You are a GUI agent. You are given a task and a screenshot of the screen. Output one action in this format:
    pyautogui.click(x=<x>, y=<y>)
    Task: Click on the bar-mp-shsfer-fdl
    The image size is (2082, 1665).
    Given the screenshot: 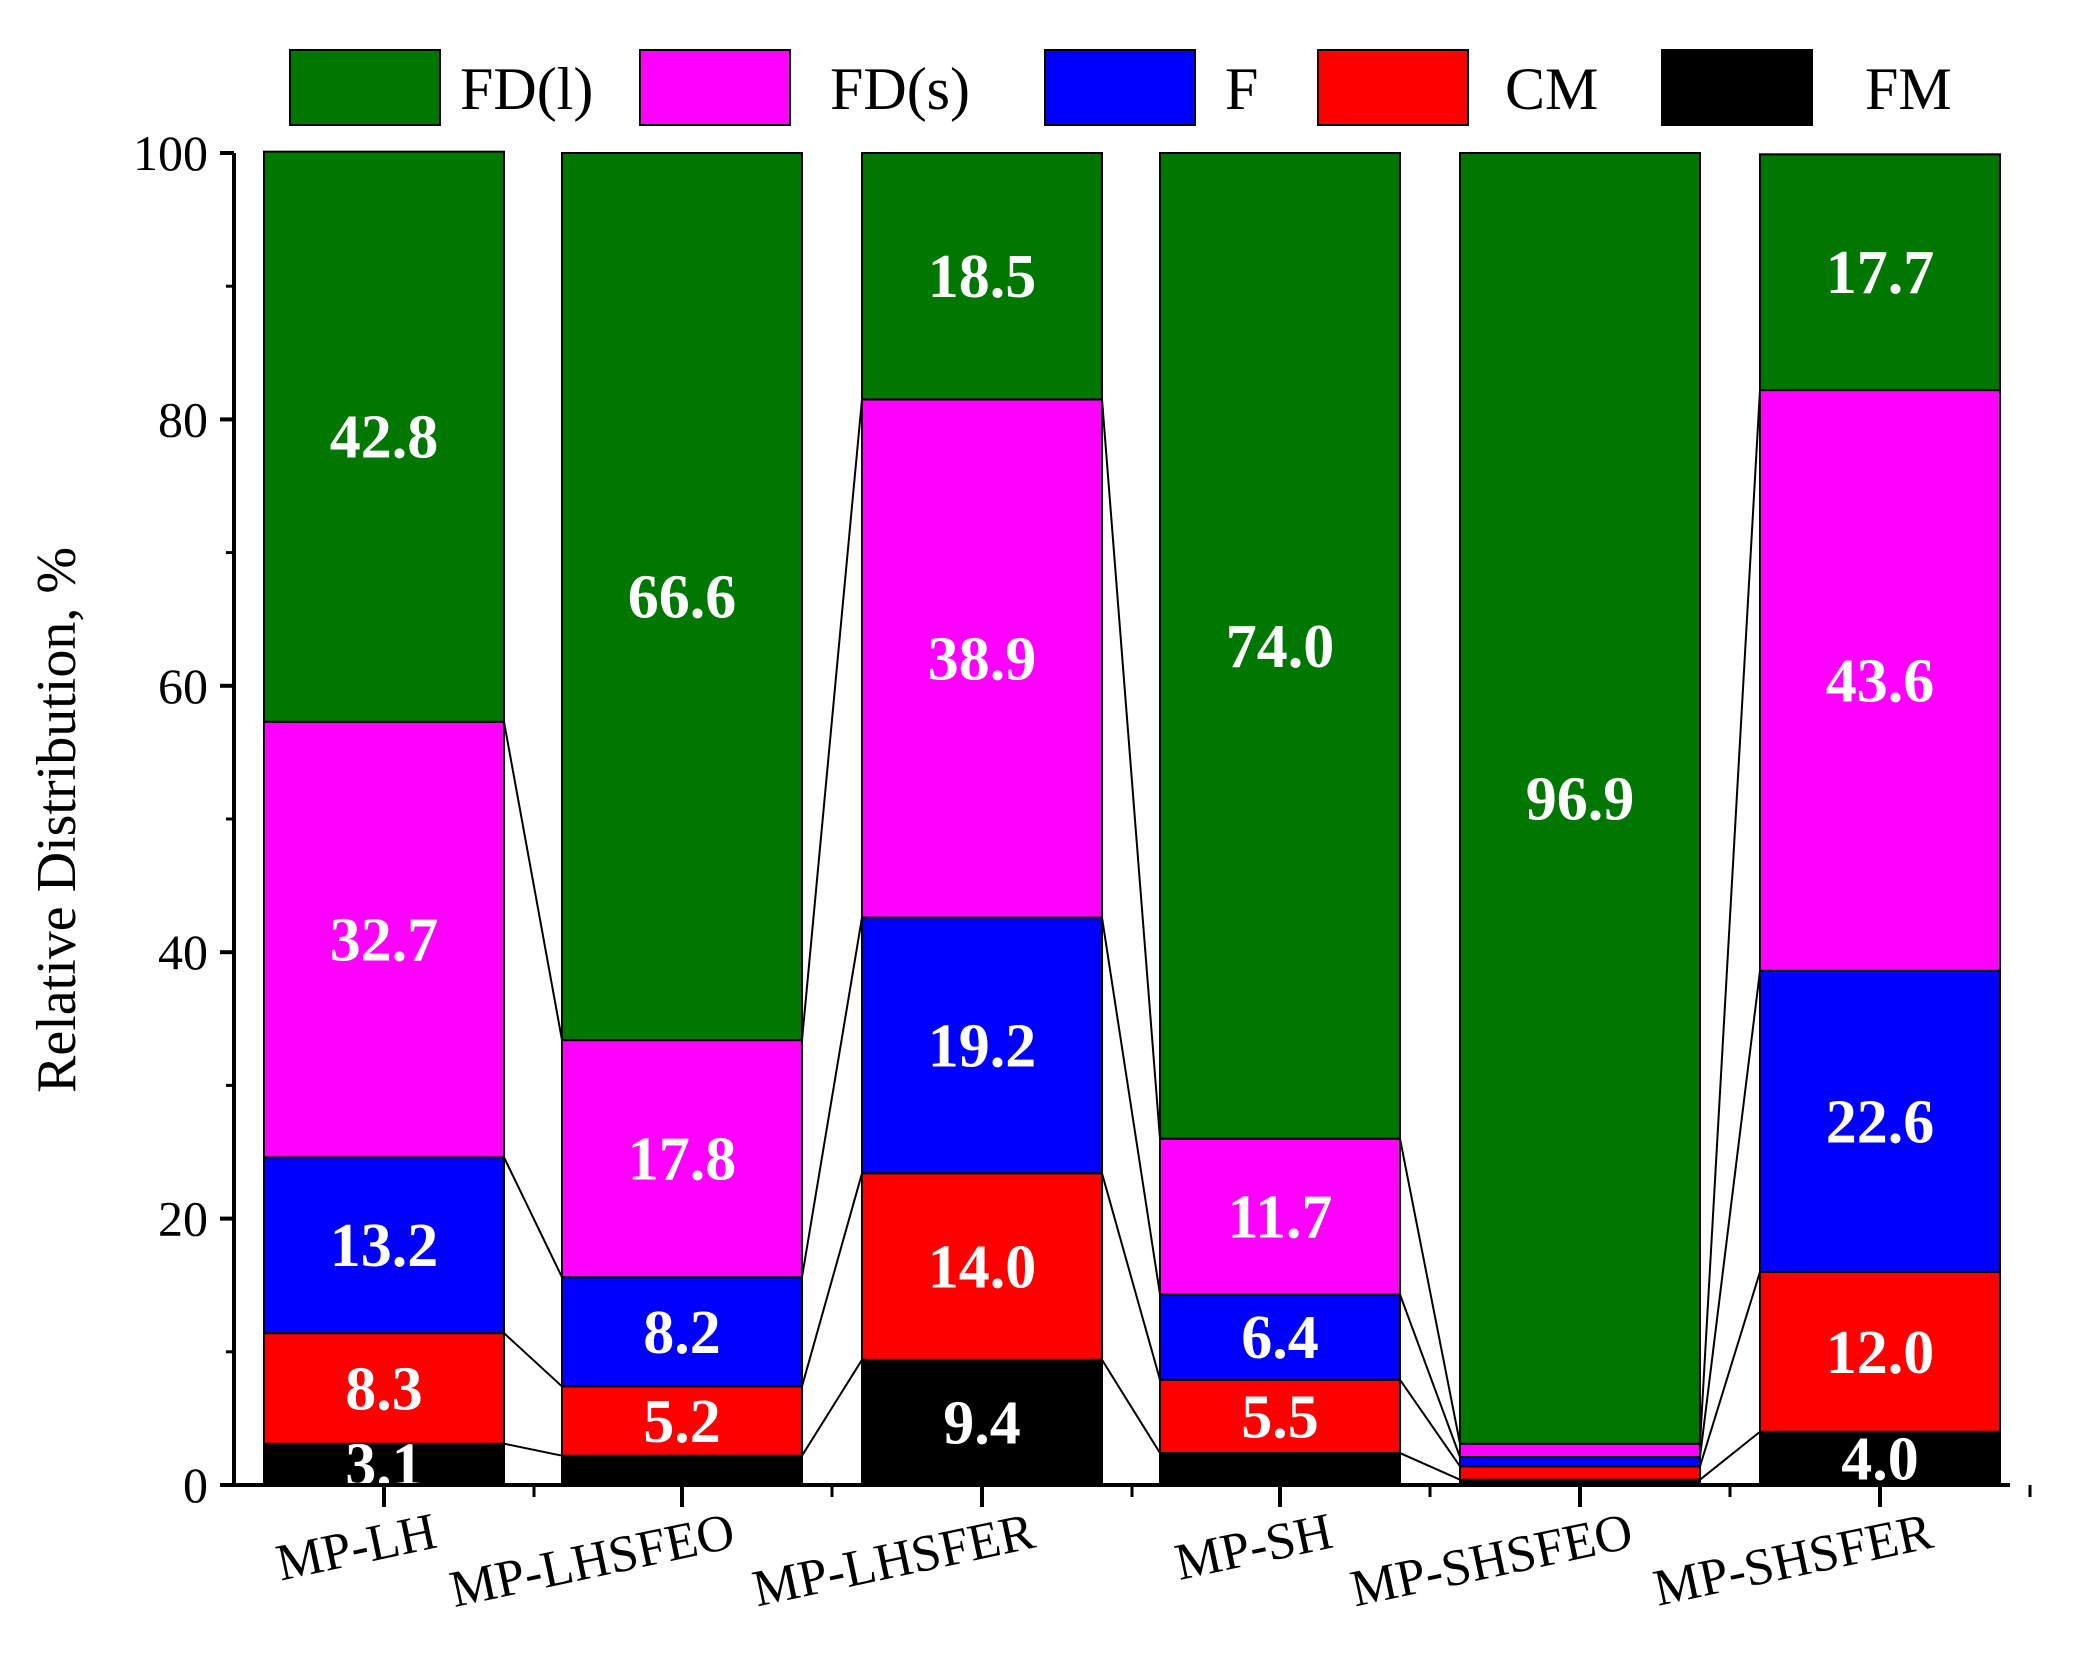 What is the action you would take?
    pyautogui.click(x=1880, y=272)
    